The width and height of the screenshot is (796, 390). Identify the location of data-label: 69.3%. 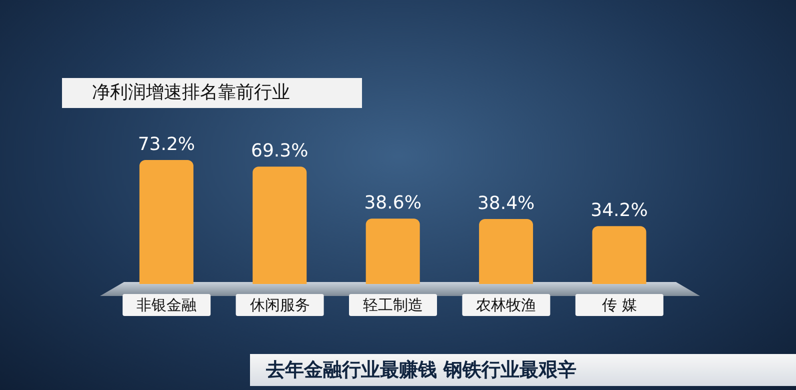
(279, 151).